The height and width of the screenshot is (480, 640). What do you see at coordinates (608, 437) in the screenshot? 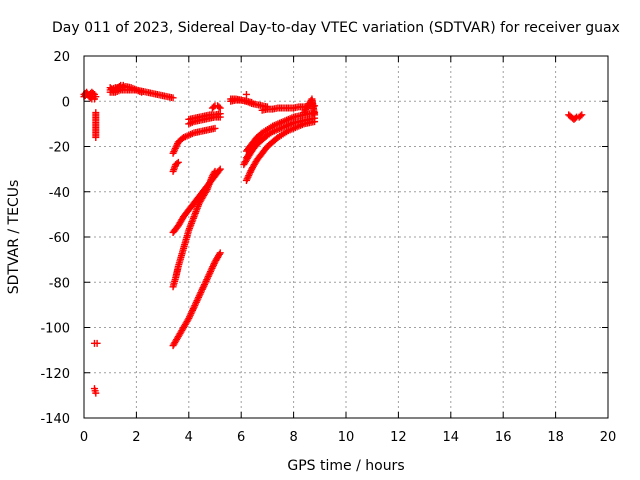
I see `x-tick-label: 20` at bounding box center [608, 437].